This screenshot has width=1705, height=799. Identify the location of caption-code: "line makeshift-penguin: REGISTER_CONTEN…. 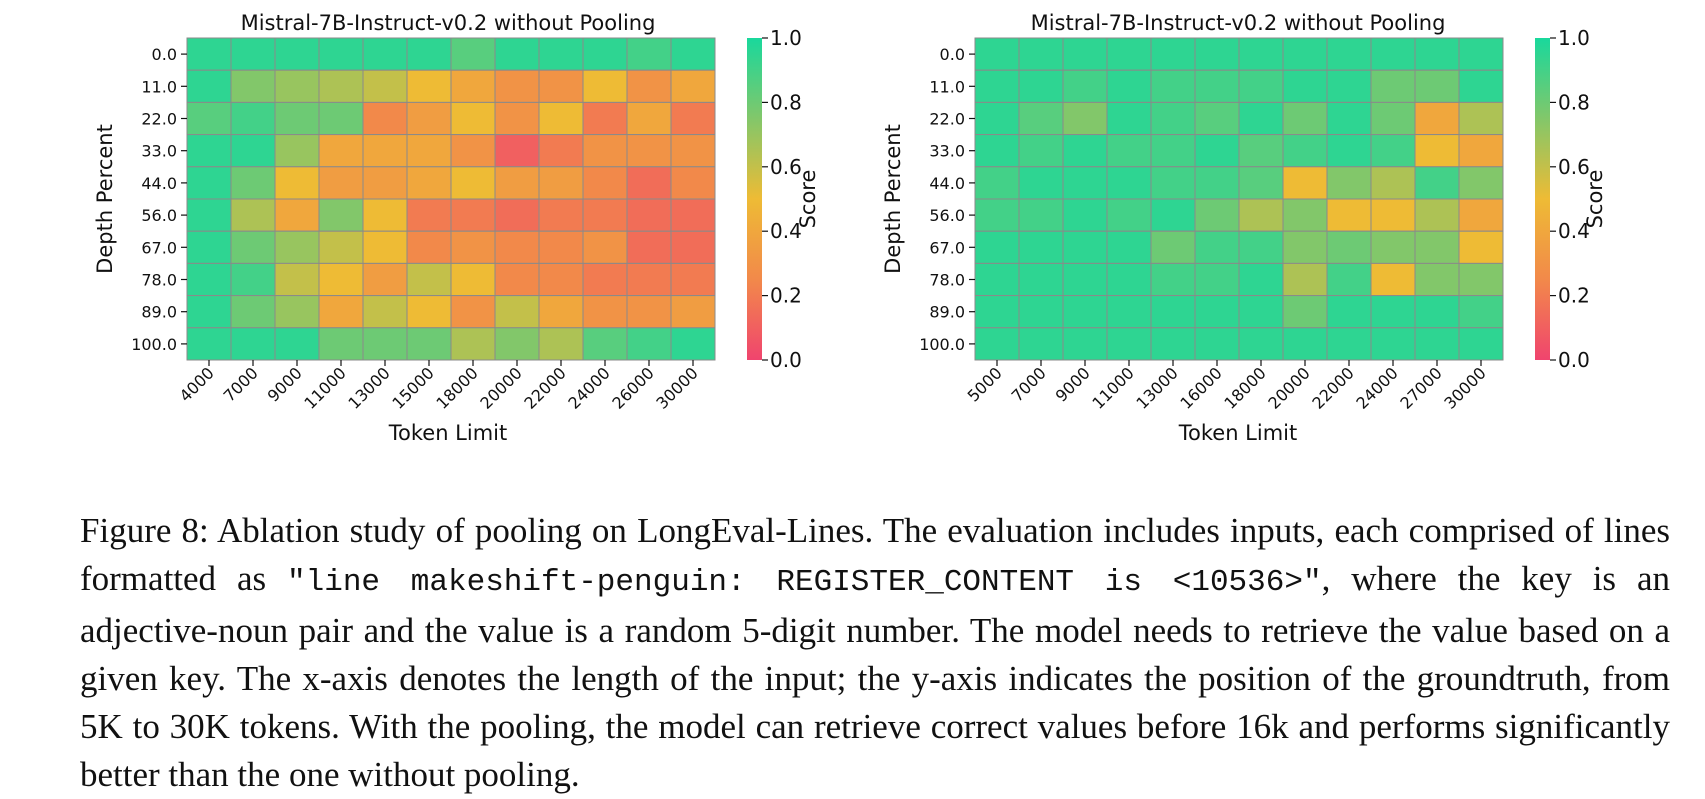
(804, 582).